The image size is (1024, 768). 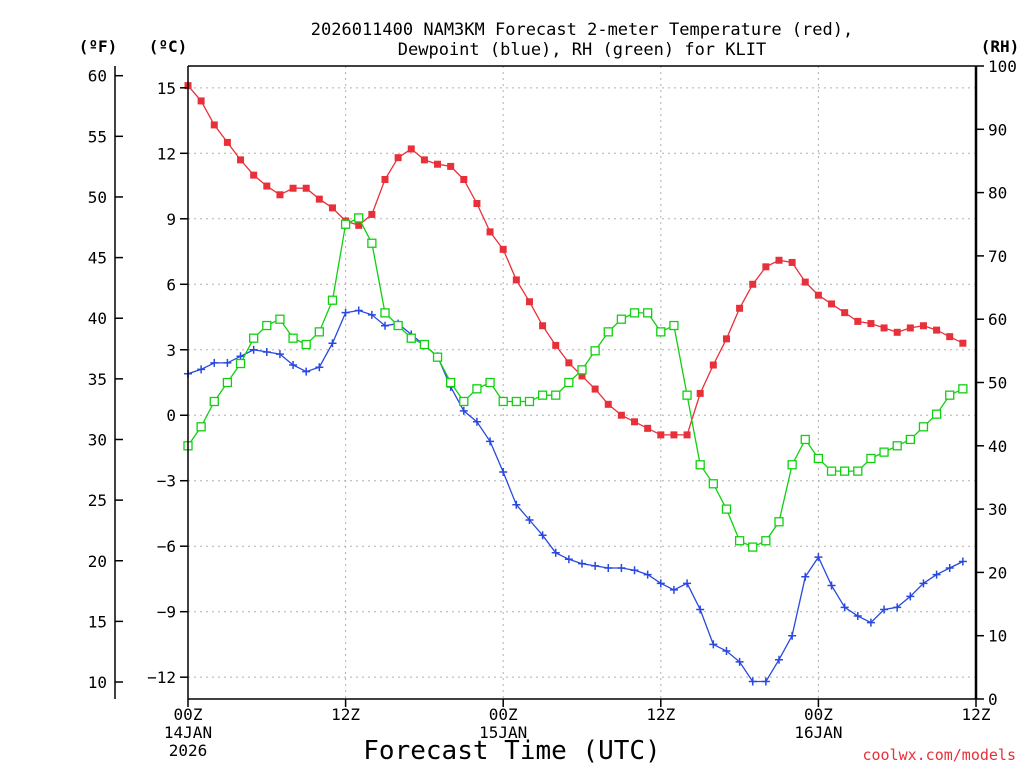 What do you see at coordinates (1000, 46) in the screenshot?
I see `rh-unit-label: (RH)` at bounding box center [1000, 46].